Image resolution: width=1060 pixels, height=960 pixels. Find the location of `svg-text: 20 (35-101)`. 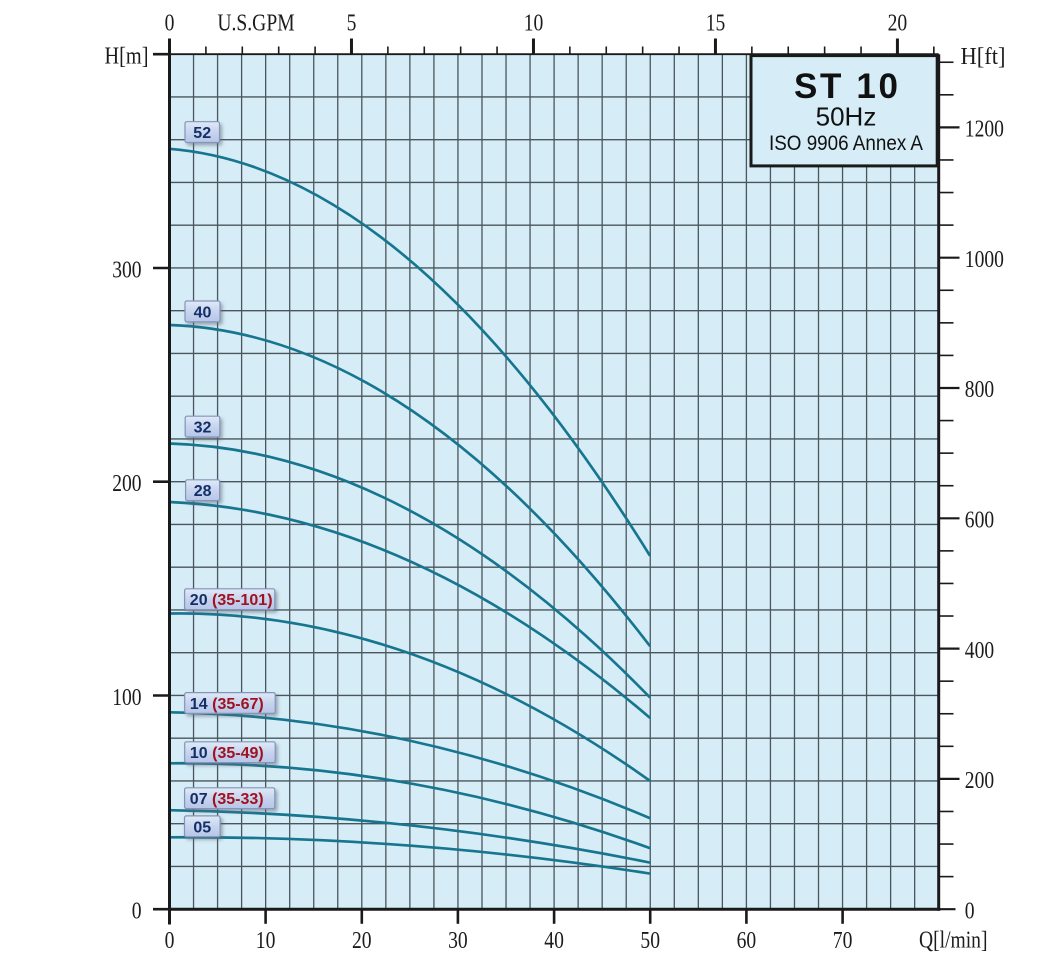

svg-text: 20 (35-101) is located at coordinates (231, 600).